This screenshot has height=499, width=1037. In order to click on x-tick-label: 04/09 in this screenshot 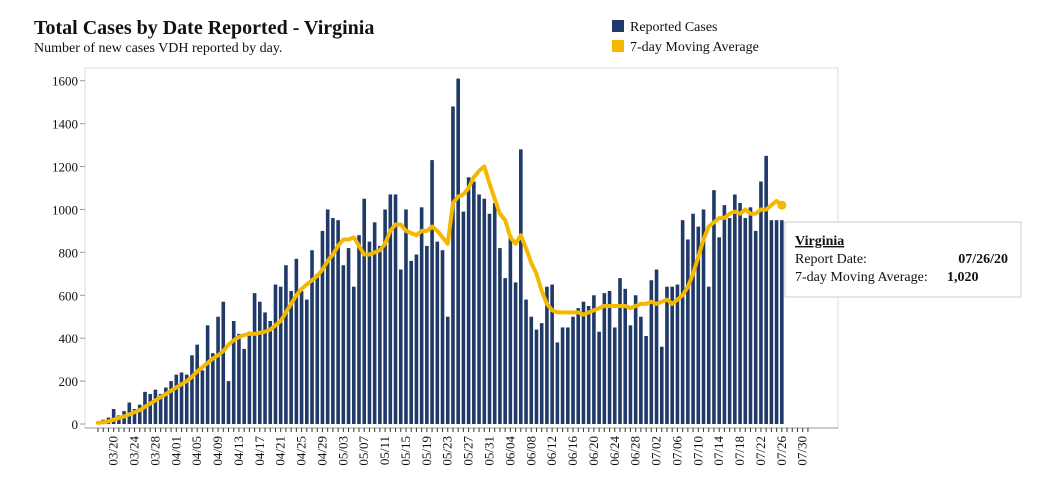, I will do `click(217, 451)`.